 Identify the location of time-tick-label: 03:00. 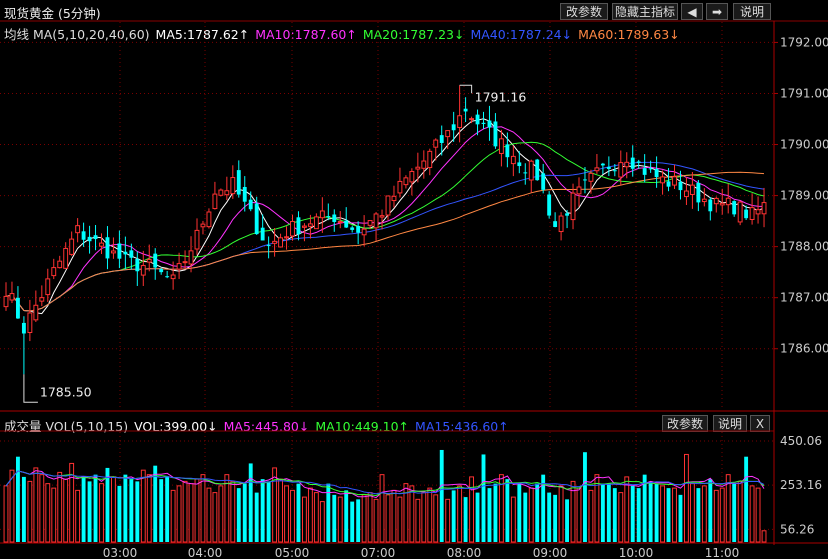
(120, 552).